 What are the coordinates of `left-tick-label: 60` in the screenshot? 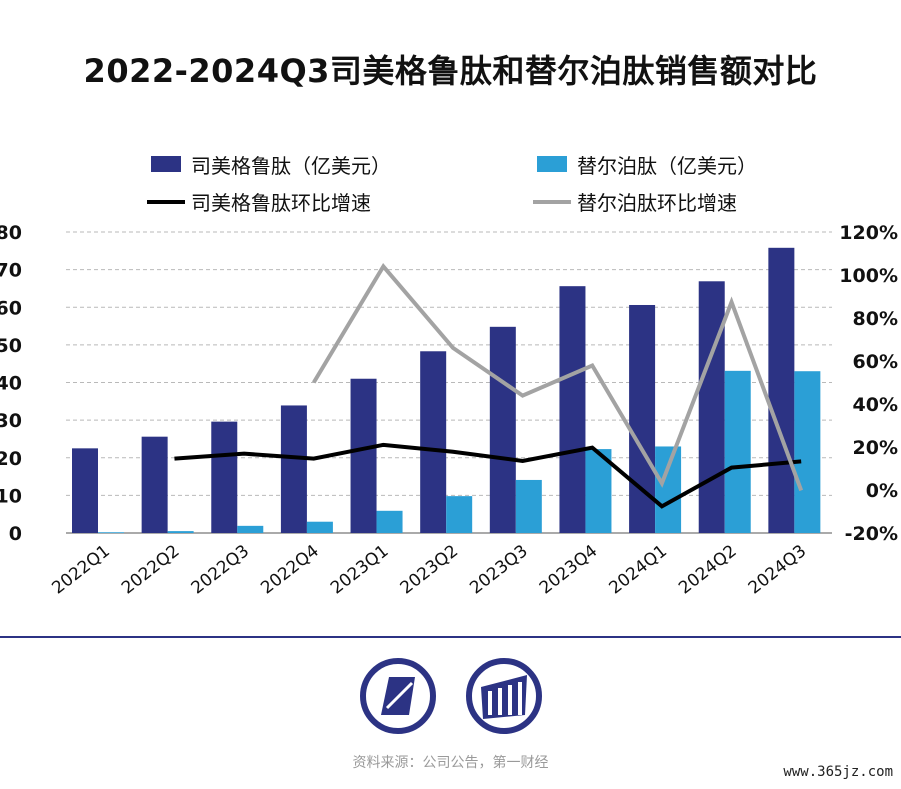 It's located at (11, 308).